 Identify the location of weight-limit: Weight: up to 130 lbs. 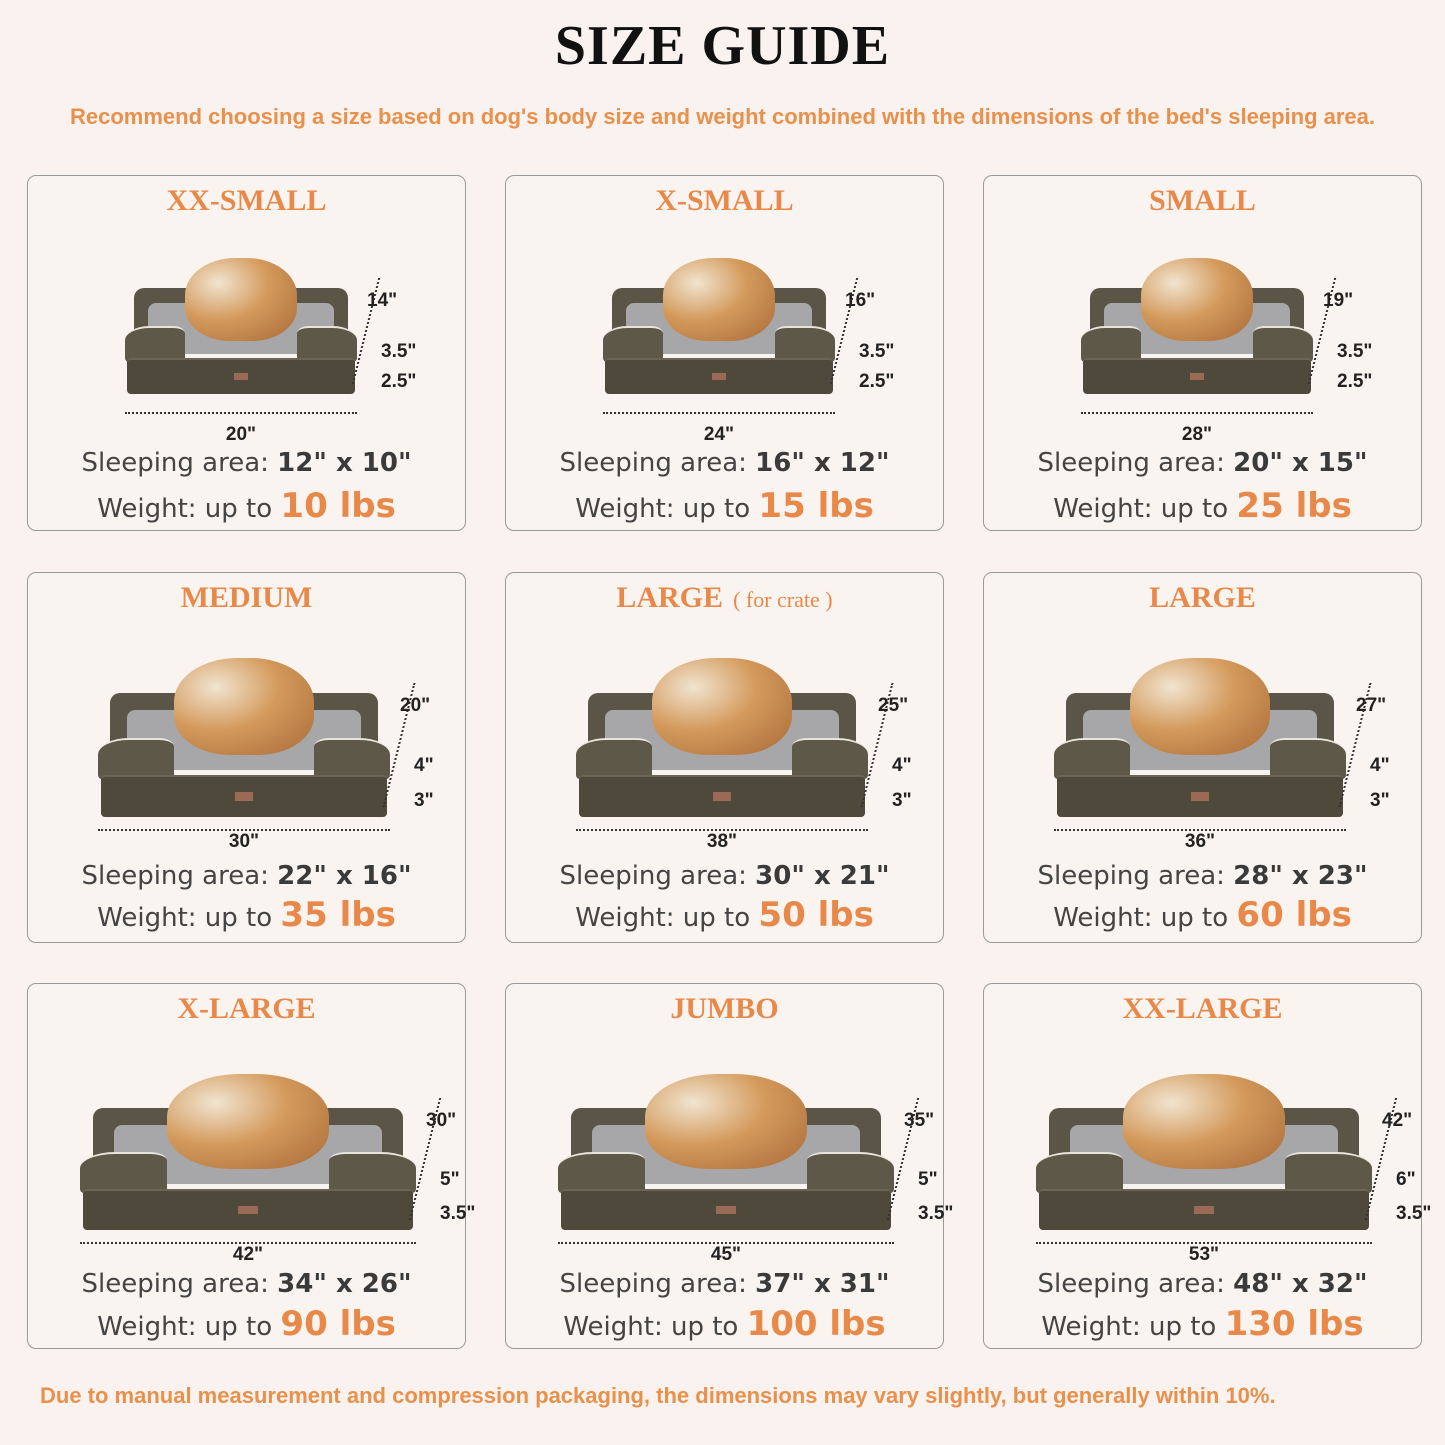
(1202, 1324).